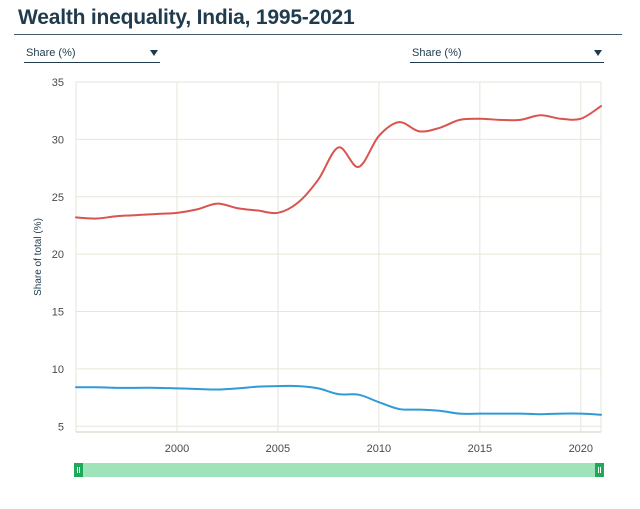  Describe the element at coordinates (339, 470) in the screenshot. I see `time-range-scrollbar` at that location.